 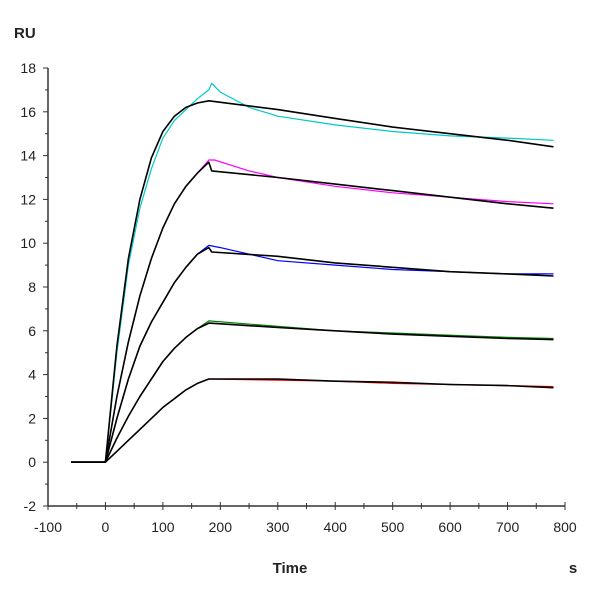 What do you see at coordinates (312, 420) in the screenshot?
I see `fit-curve` at bounding box center [312, 420].